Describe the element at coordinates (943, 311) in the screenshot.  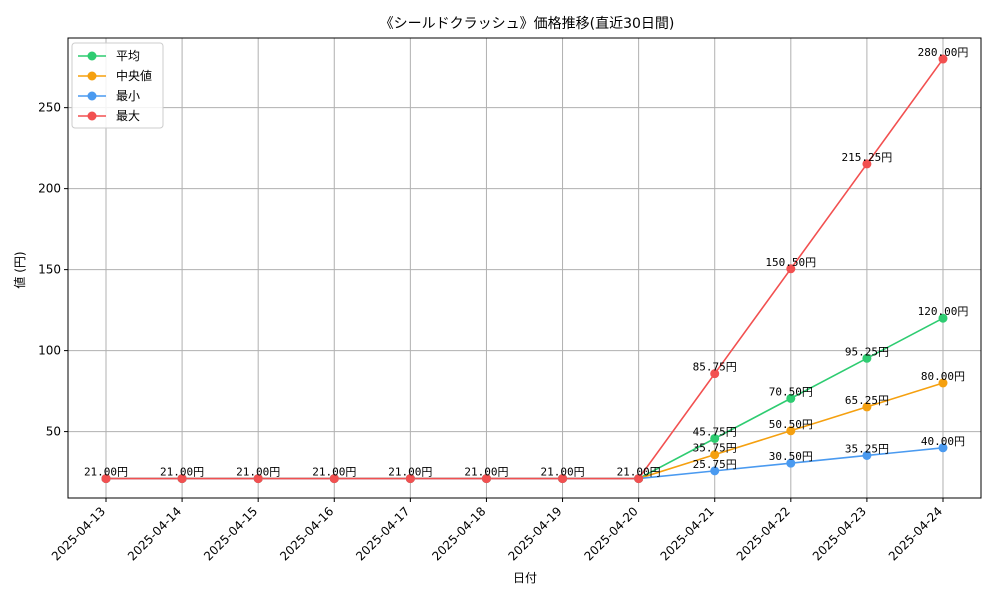
I see `data-label: 120.00円` at that location.